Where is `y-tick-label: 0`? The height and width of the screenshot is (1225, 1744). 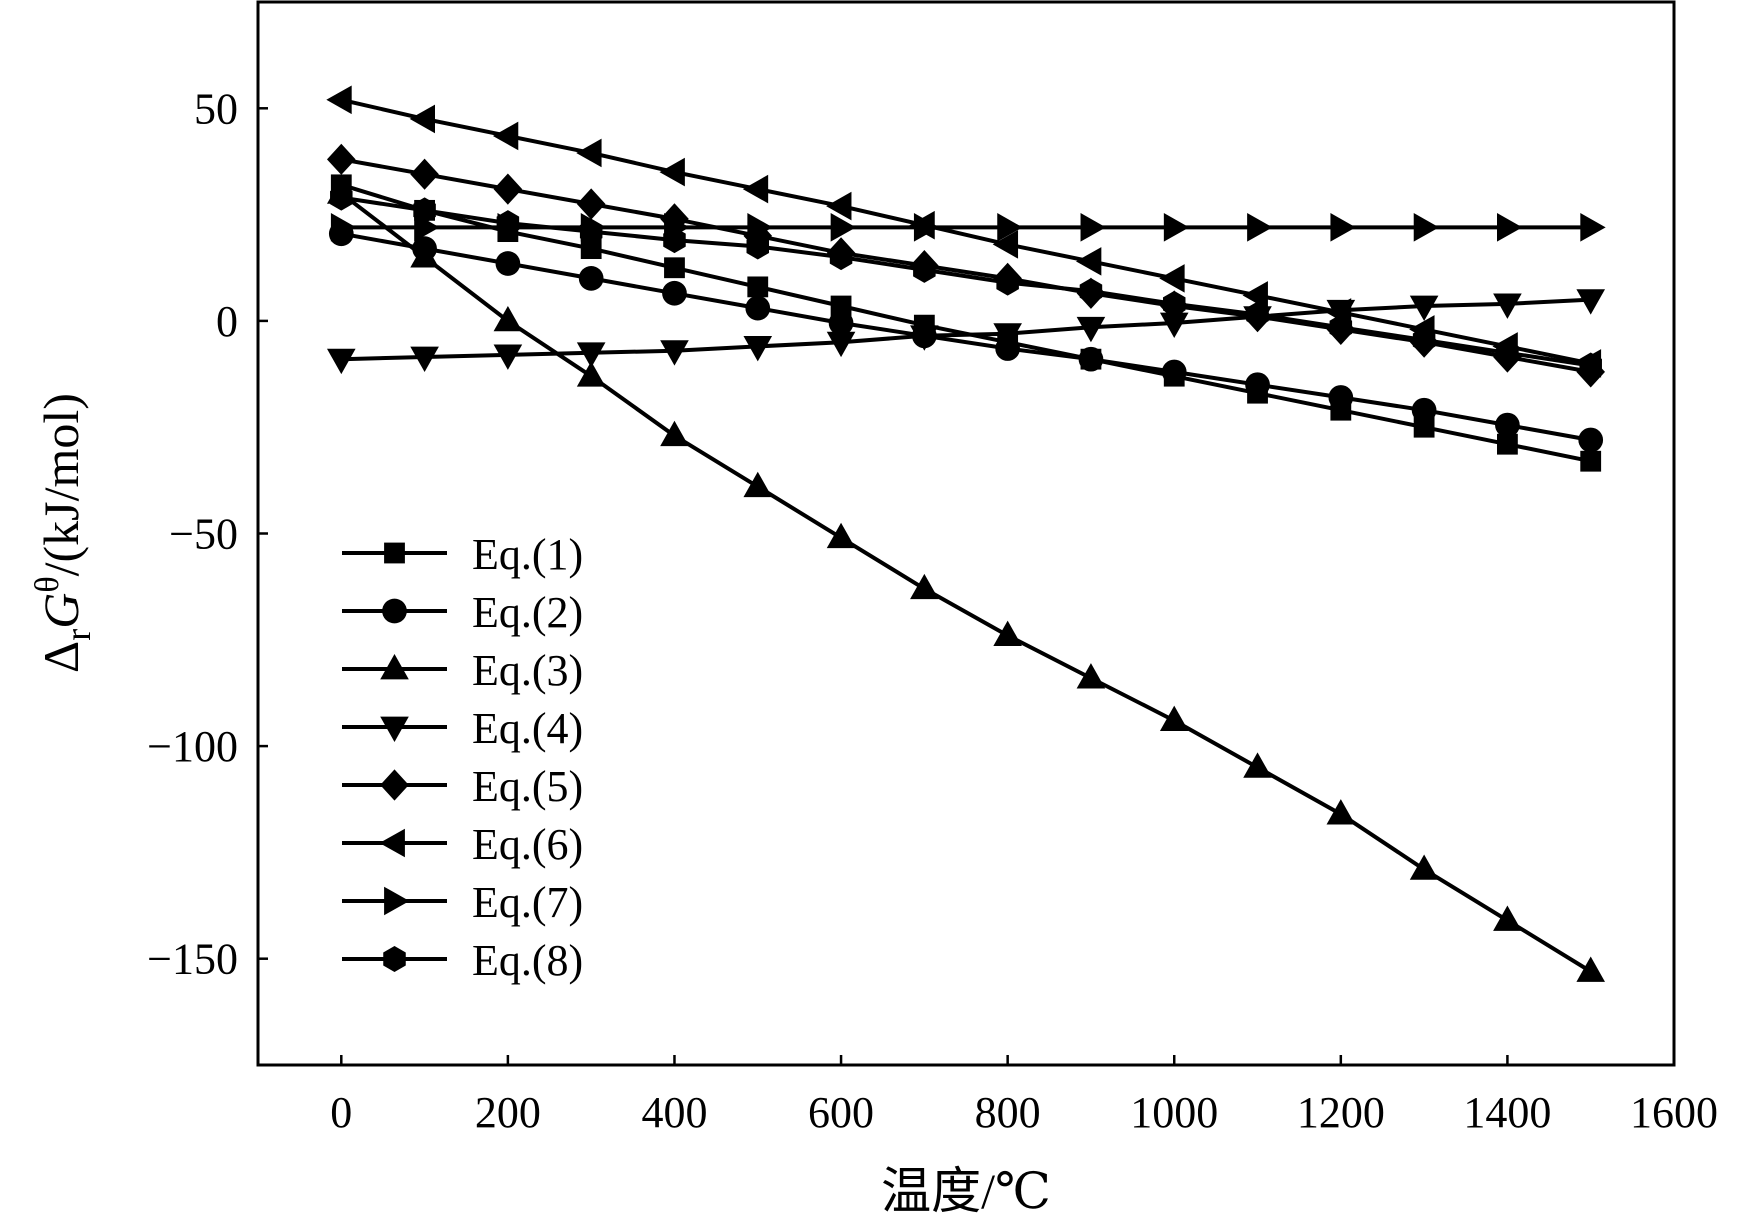
y-tick-label: 0 is located at coordinates (227, 321).